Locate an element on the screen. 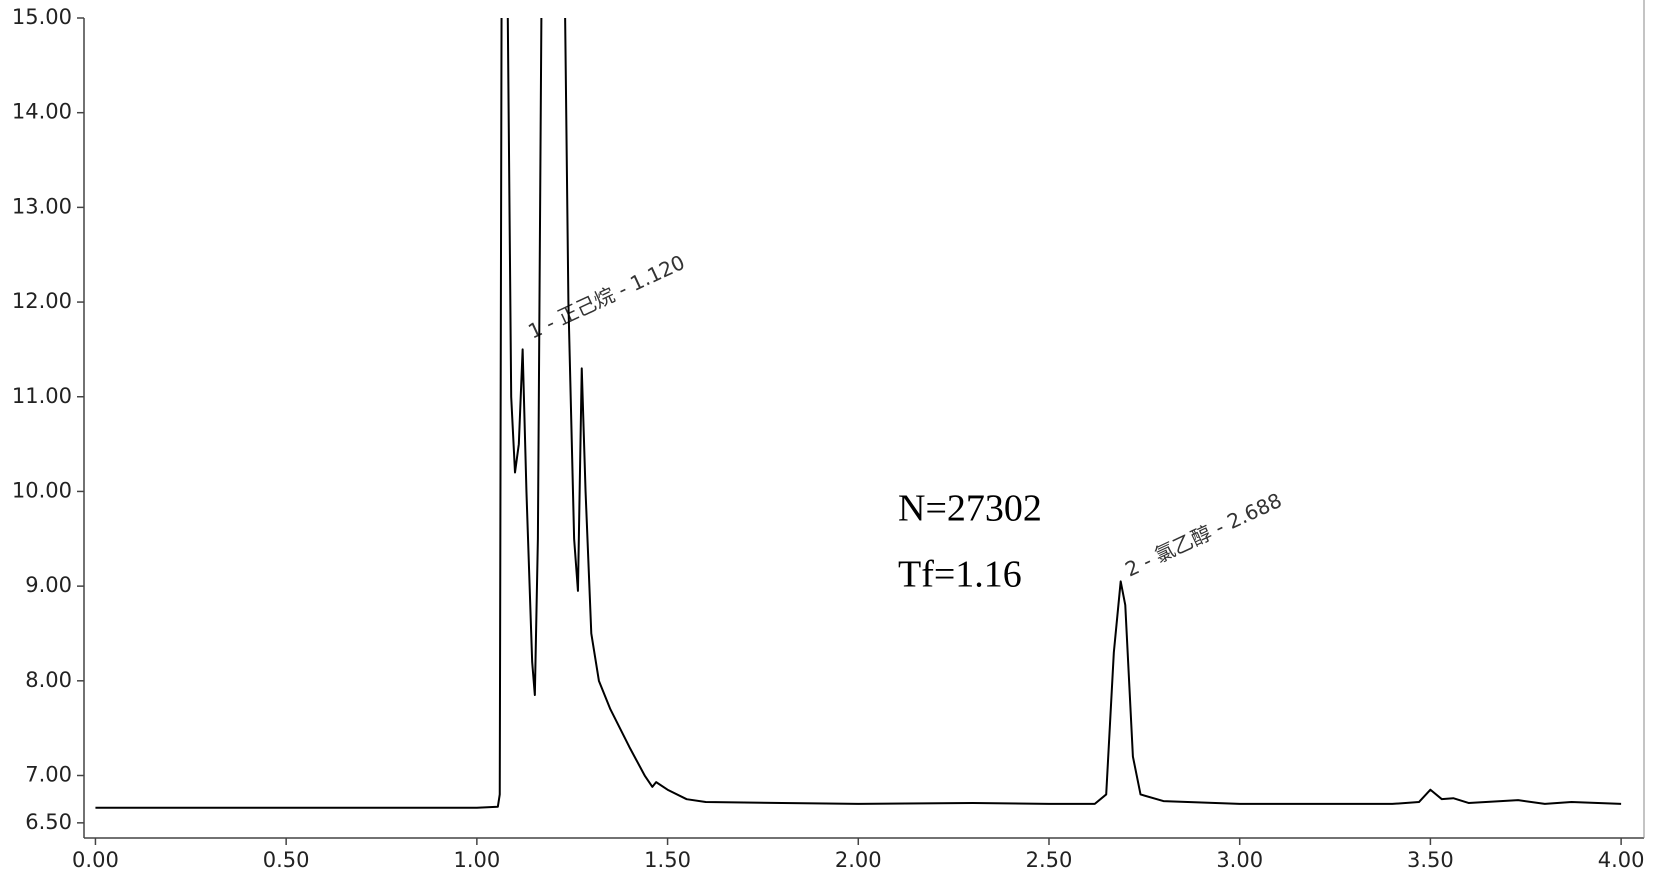 This screenshot has width=1655, height=876. annotation: Tf=1.16 is located at coordinates (960, 575).